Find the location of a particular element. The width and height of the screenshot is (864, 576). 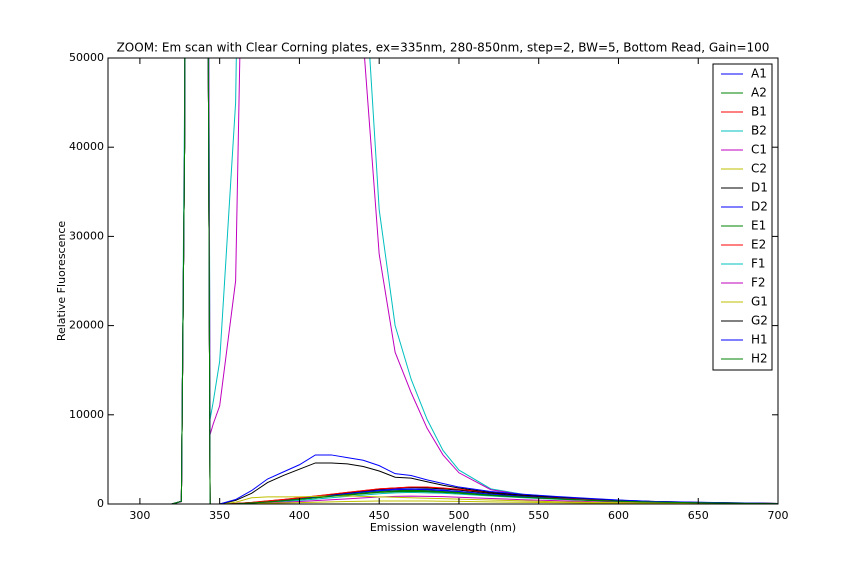

y-tick-label: 0 is located at coordinates (100, 503).